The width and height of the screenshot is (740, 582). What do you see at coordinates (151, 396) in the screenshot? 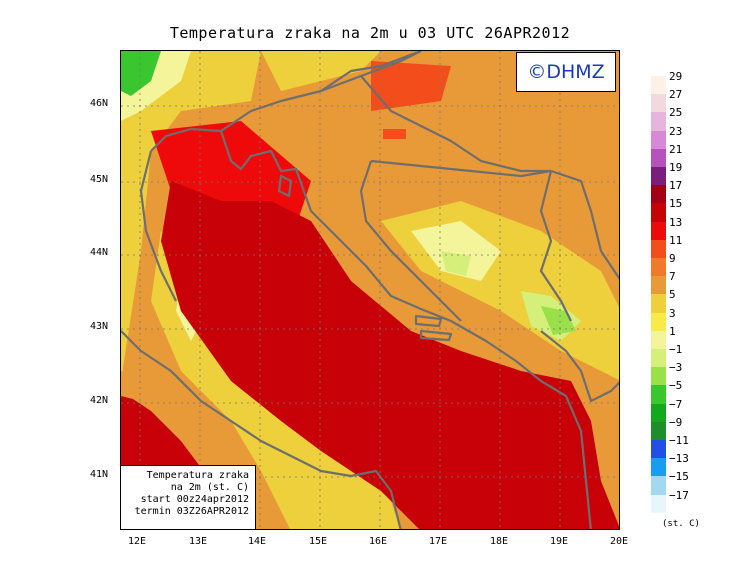
I see `field-land-warm-south` at bounding box center [151, 396].